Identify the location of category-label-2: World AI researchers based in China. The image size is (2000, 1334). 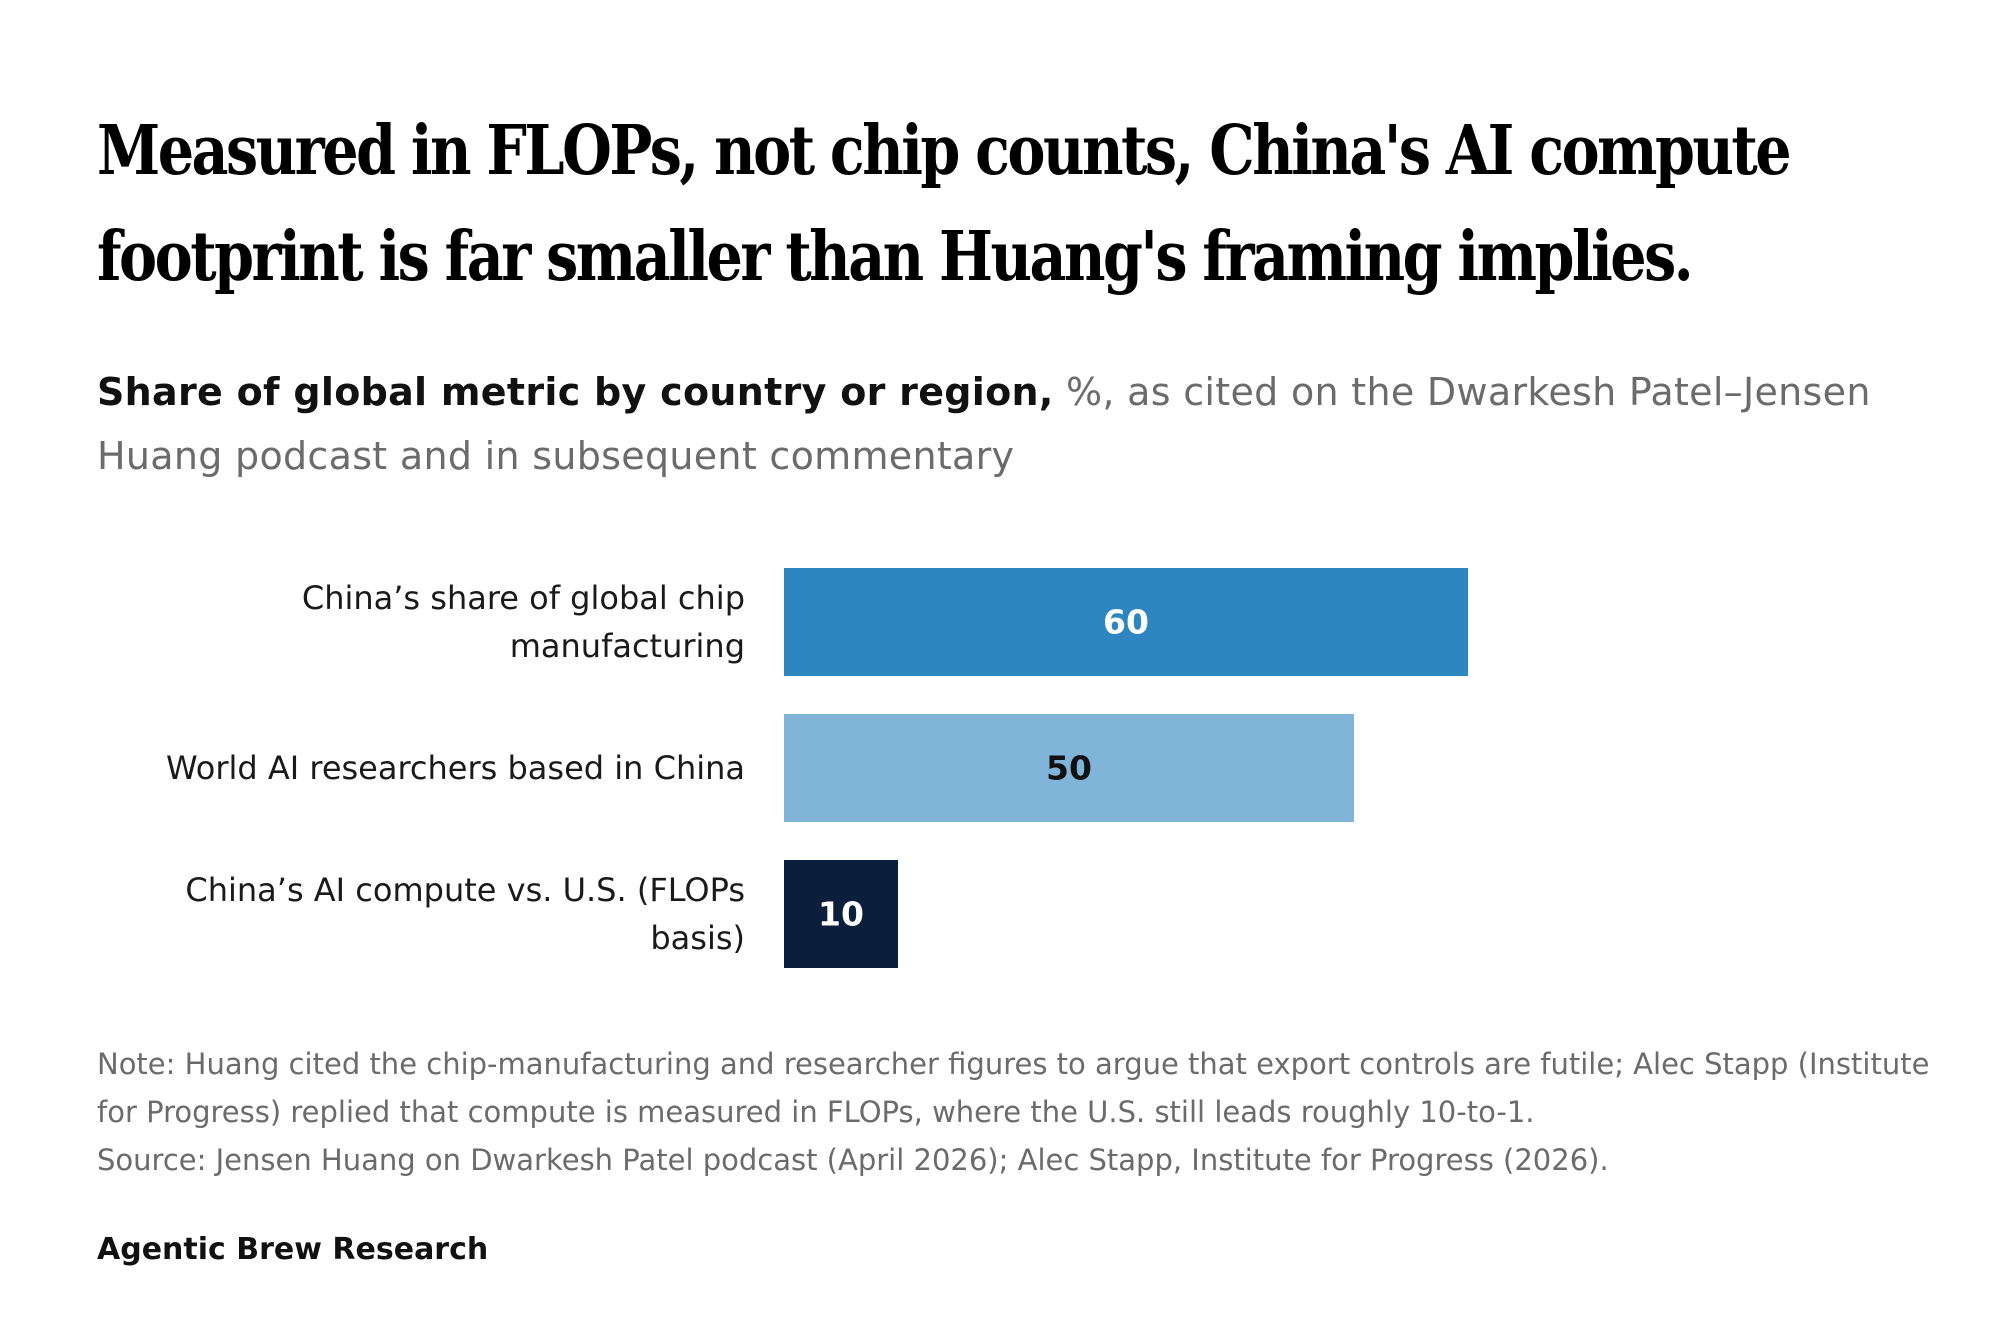
(455, 768).